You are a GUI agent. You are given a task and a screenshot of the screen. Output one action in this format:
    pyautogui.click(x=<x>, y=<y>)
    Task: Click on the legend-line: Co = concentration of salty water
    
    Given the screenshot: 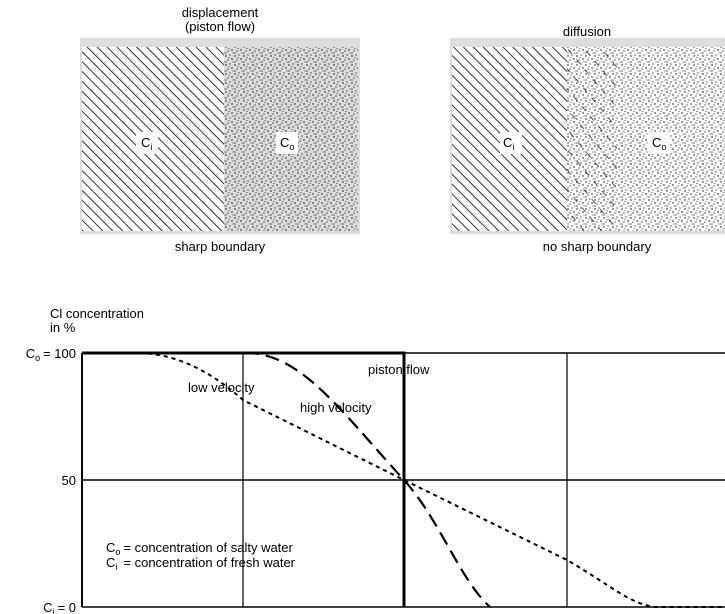 What is the action you would take?
    pyautogui.click(x=200, y=548)
    